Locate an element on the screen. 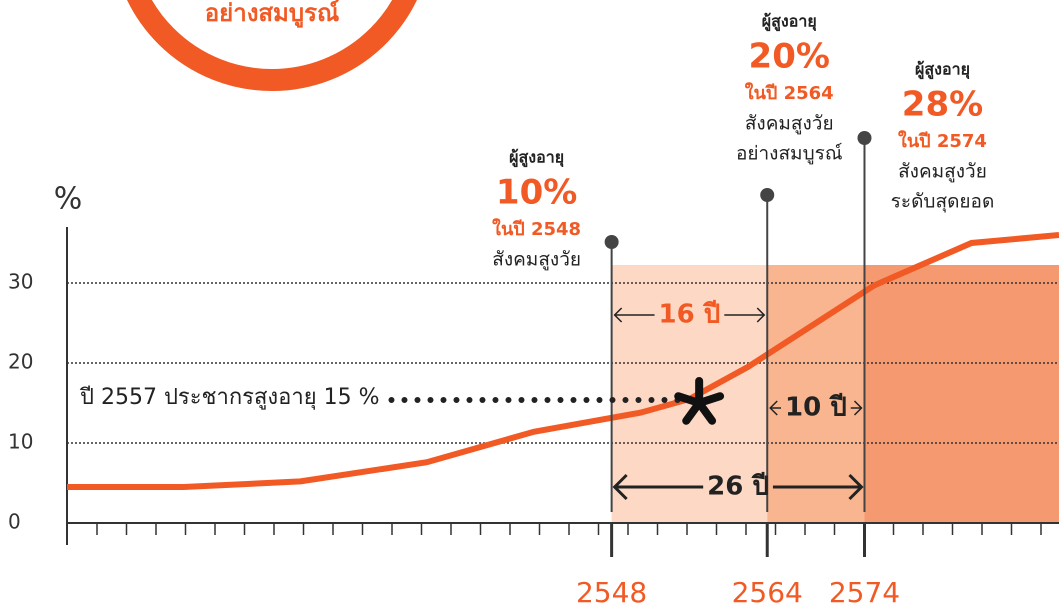 Image resolution: width=1059 pixels, height=613 pixels. badge-text: อย่างสมบูรณ์ is located at coordinates (272, 14).